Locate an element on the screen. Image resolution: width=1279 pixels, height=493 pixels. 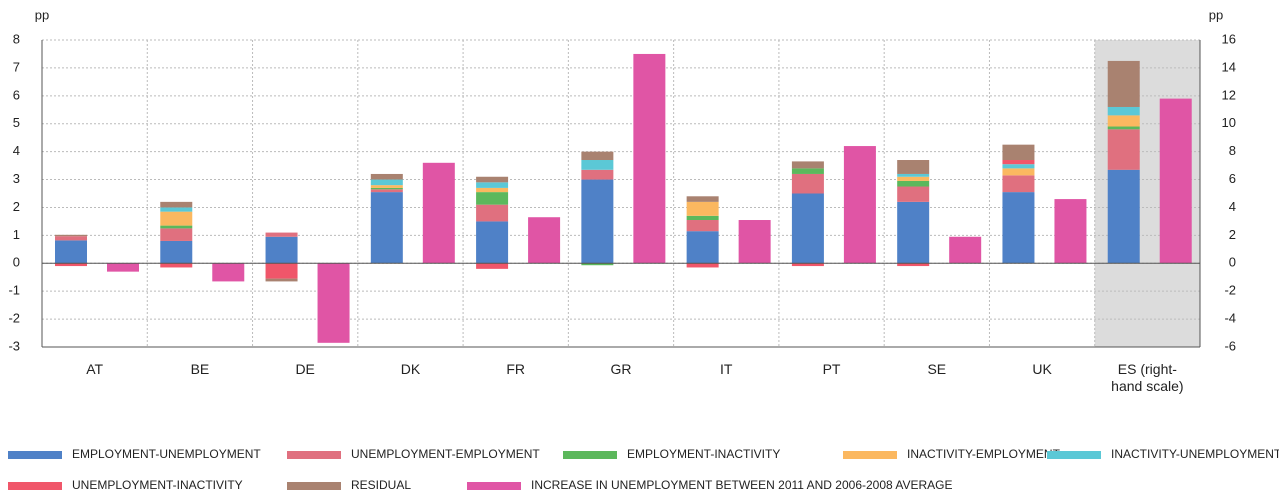
y-tick-label: 0 is located at coordinates (16, 262).